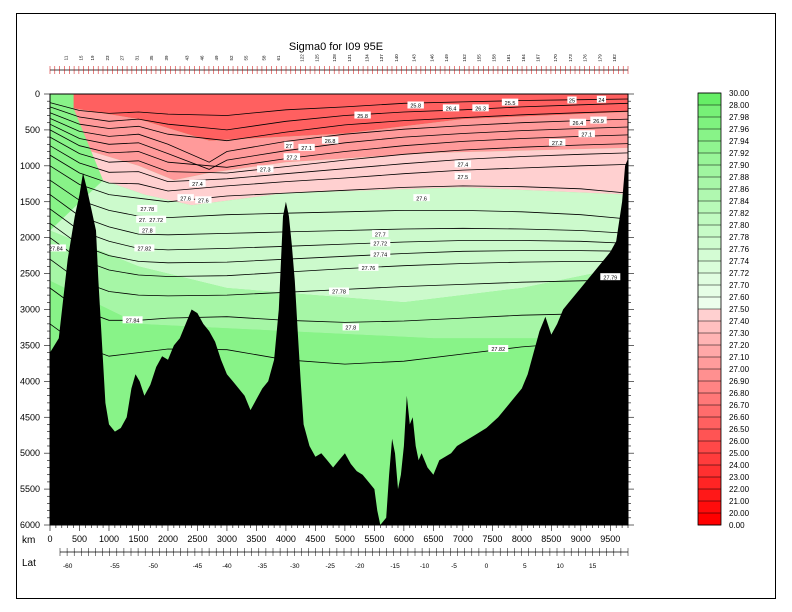 This screenshot has height=612, width=792. What do you see at coordinates (739, 165) in the screenshot?
I see `colorbar-label-6: 27.90` at bounding box center [739, 165].